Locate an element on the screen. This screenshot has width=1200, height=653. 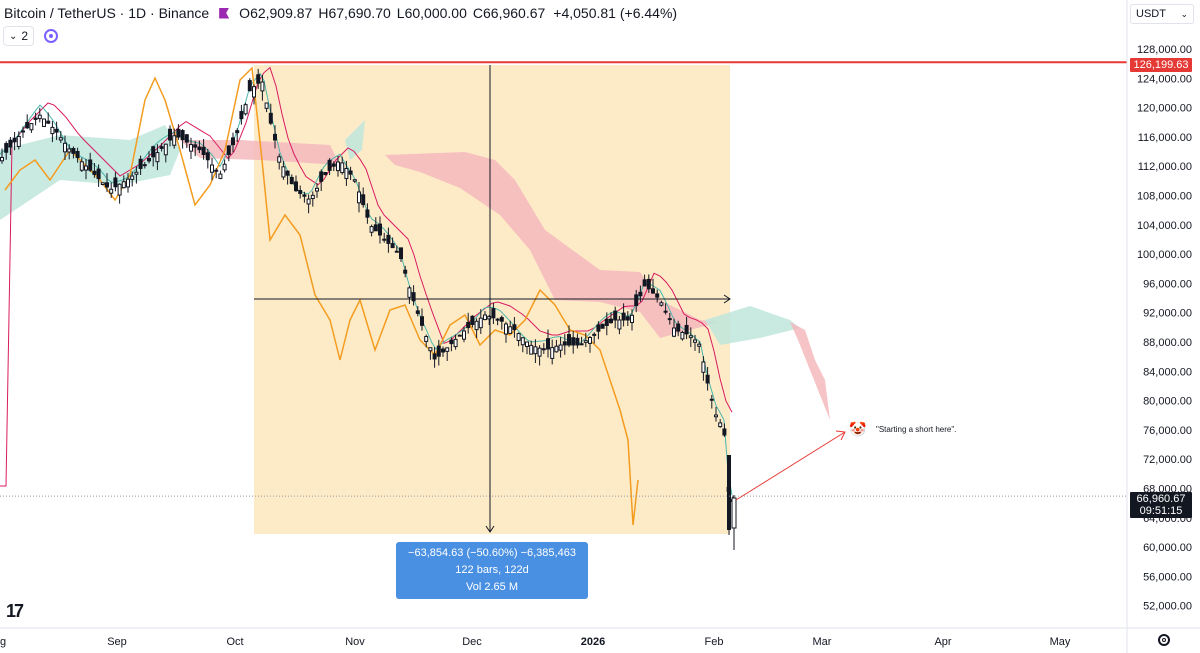
y-tick-label: 116,000.00 is located at coordinates (1165, 138).